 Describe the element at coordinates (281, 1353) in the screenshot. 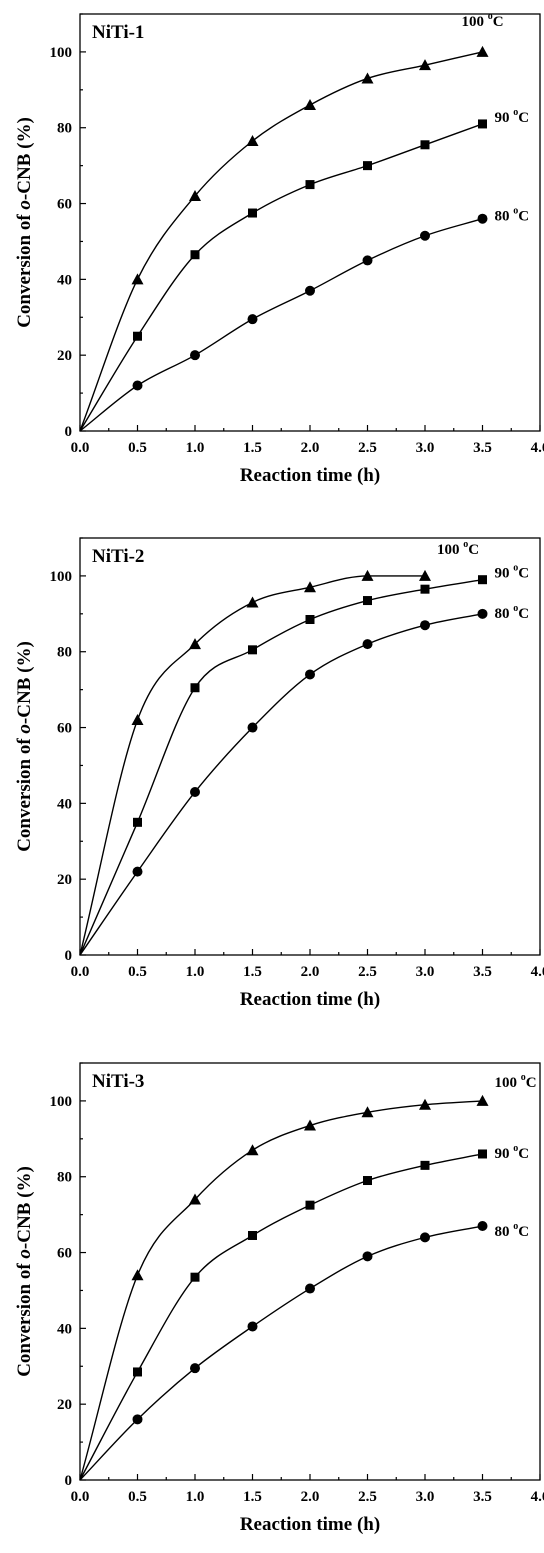

I see `series-curve` at that location.